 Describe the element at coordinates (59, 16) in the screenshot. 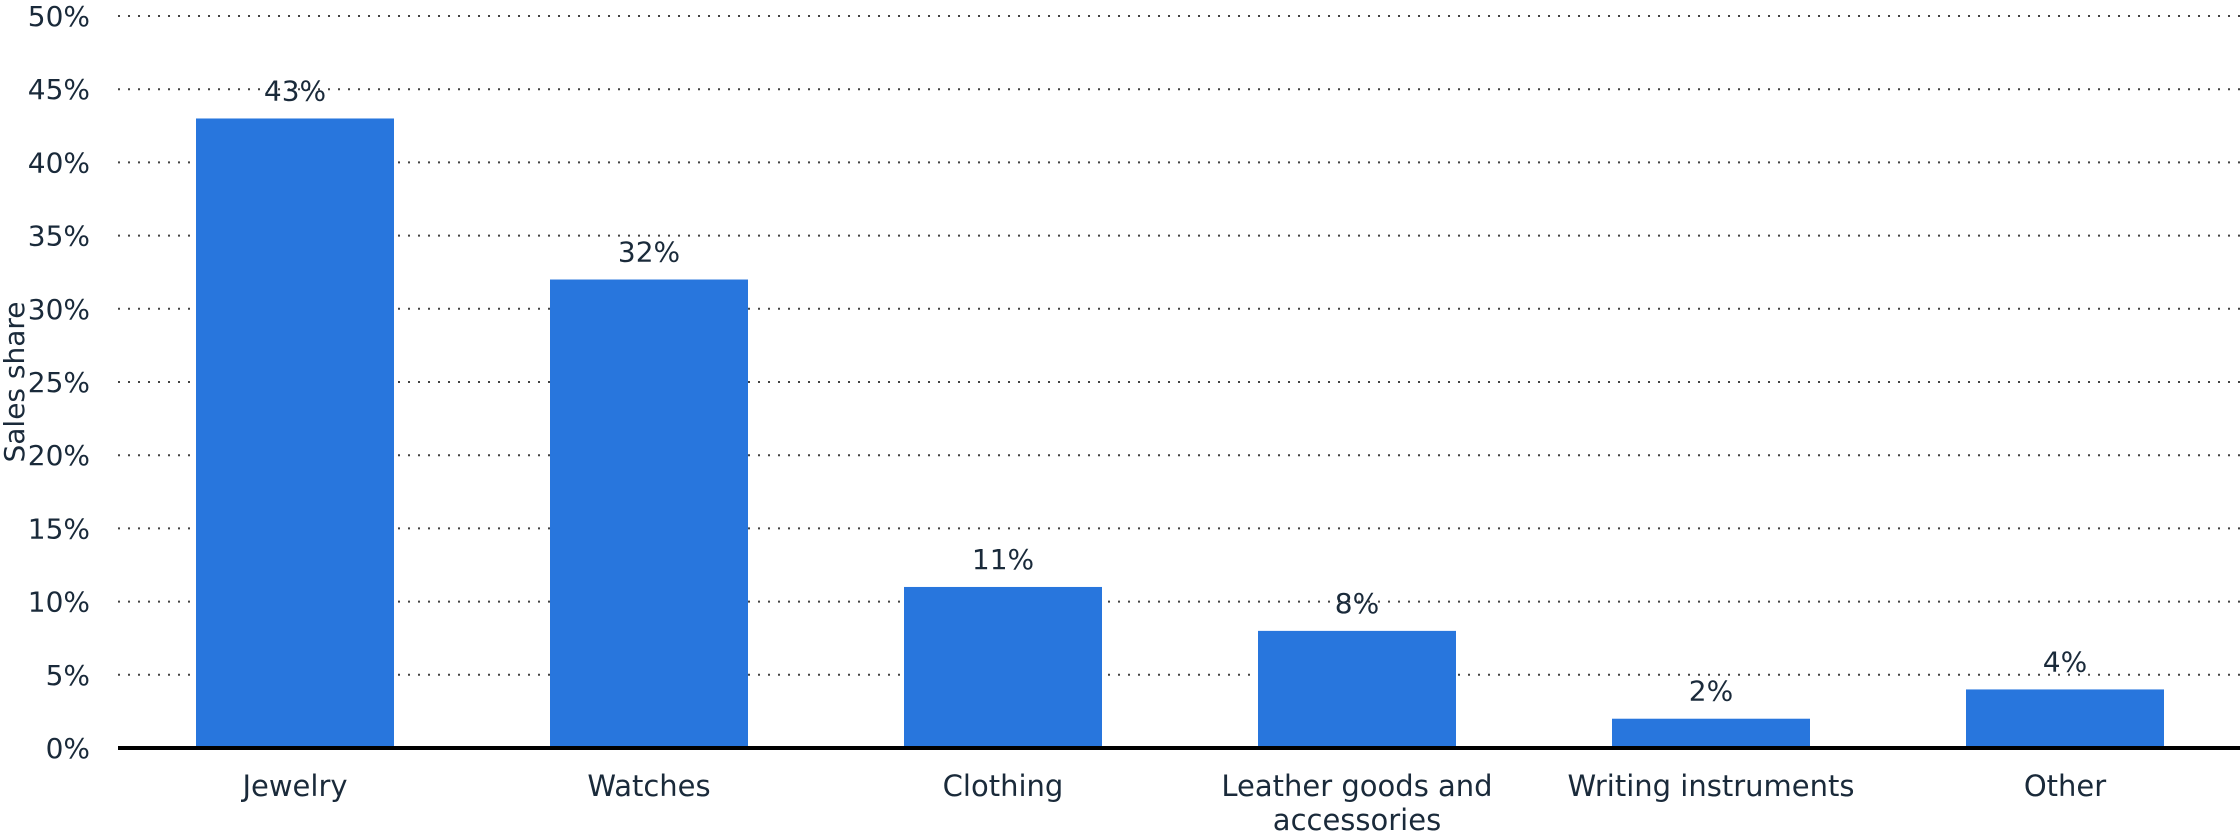

I see `y-tick-label: 50%` at that location.